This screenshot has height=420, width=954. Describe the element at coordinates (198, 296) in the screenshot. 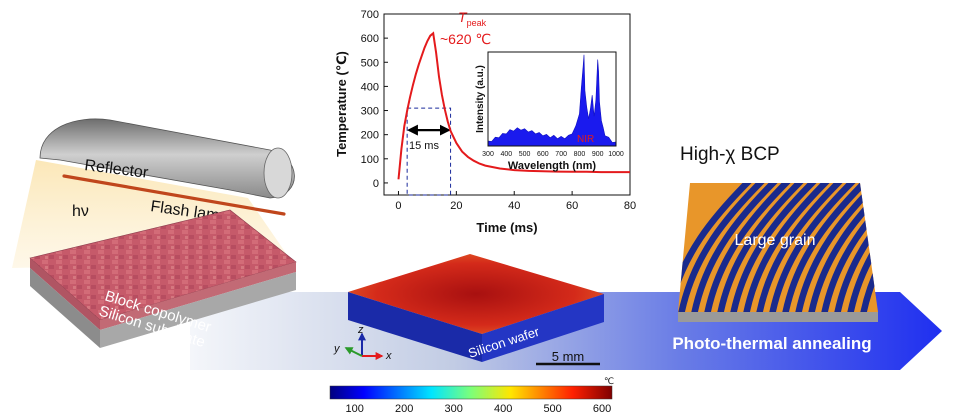

I see `film-side-edge` at that location.